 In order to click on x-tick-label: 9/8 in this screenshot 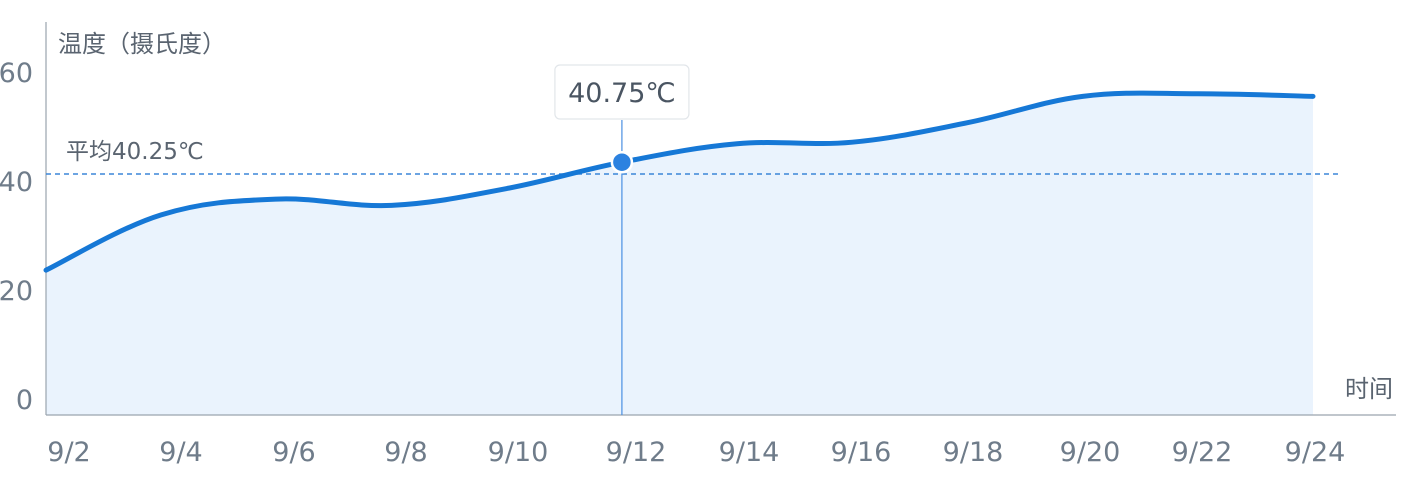, I will do `click(405, 452)`.